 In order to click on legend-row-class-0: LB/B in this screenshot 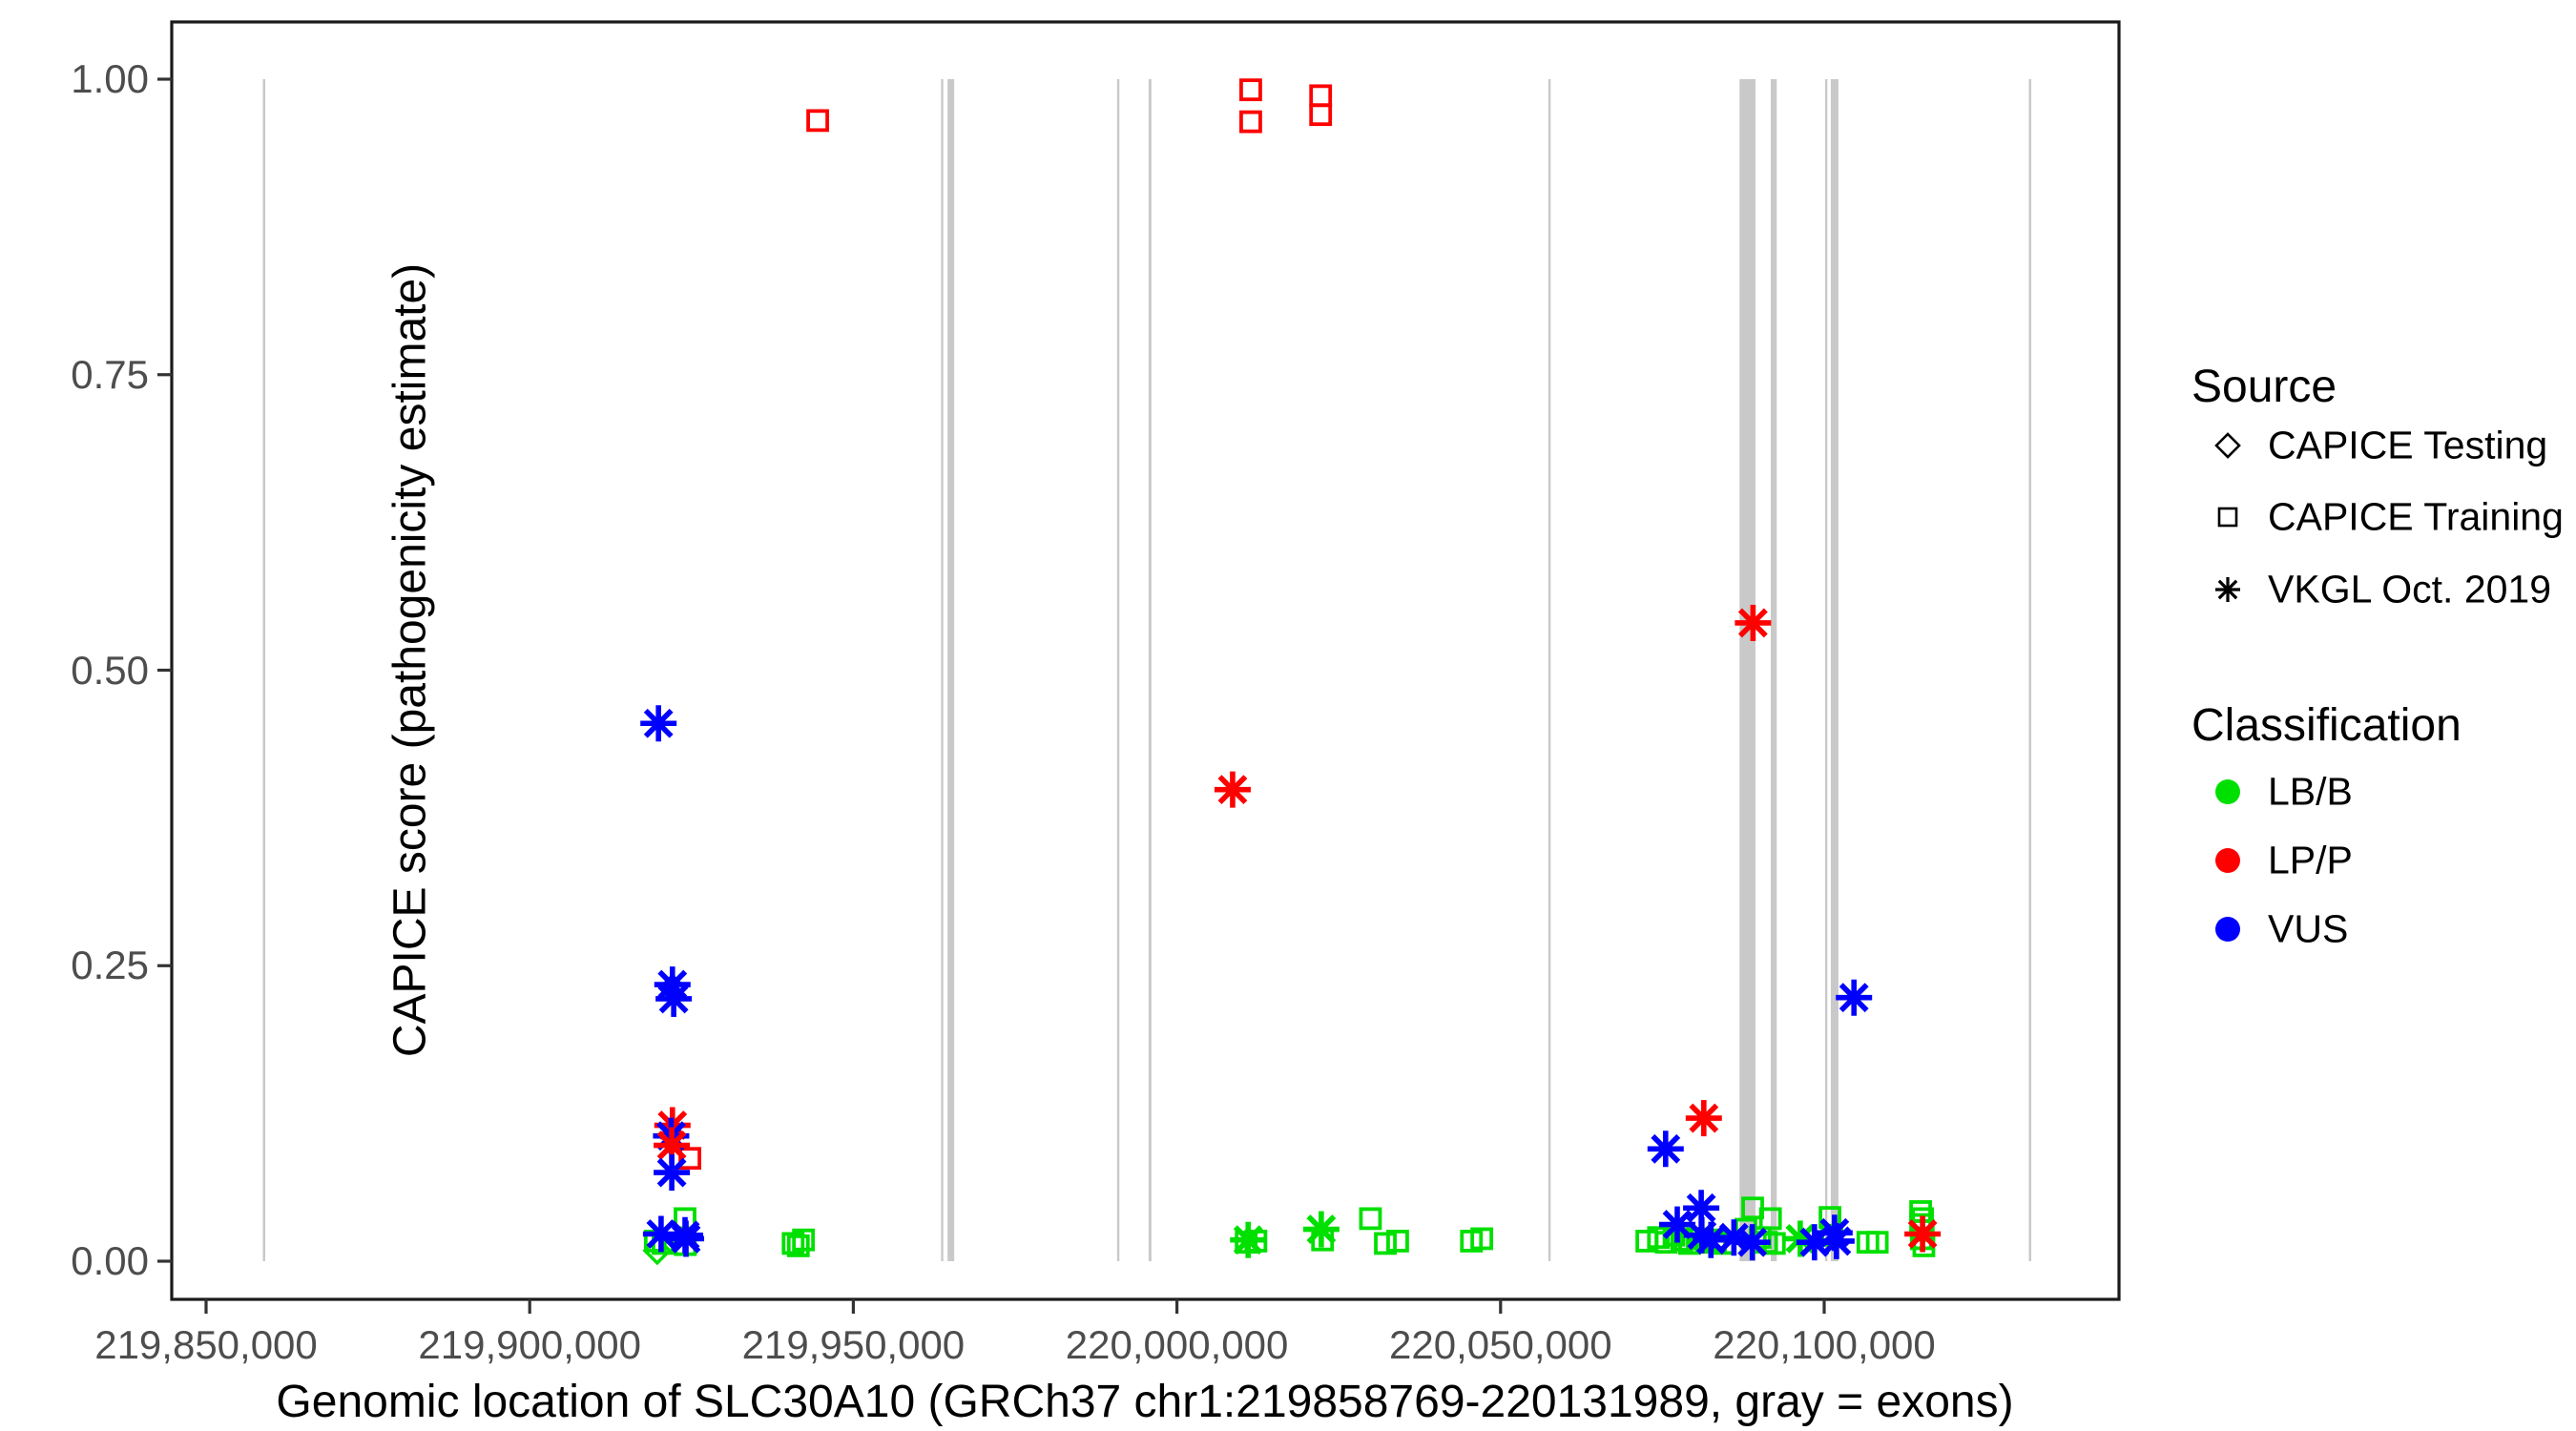, I will do `click(2378, 791)`.